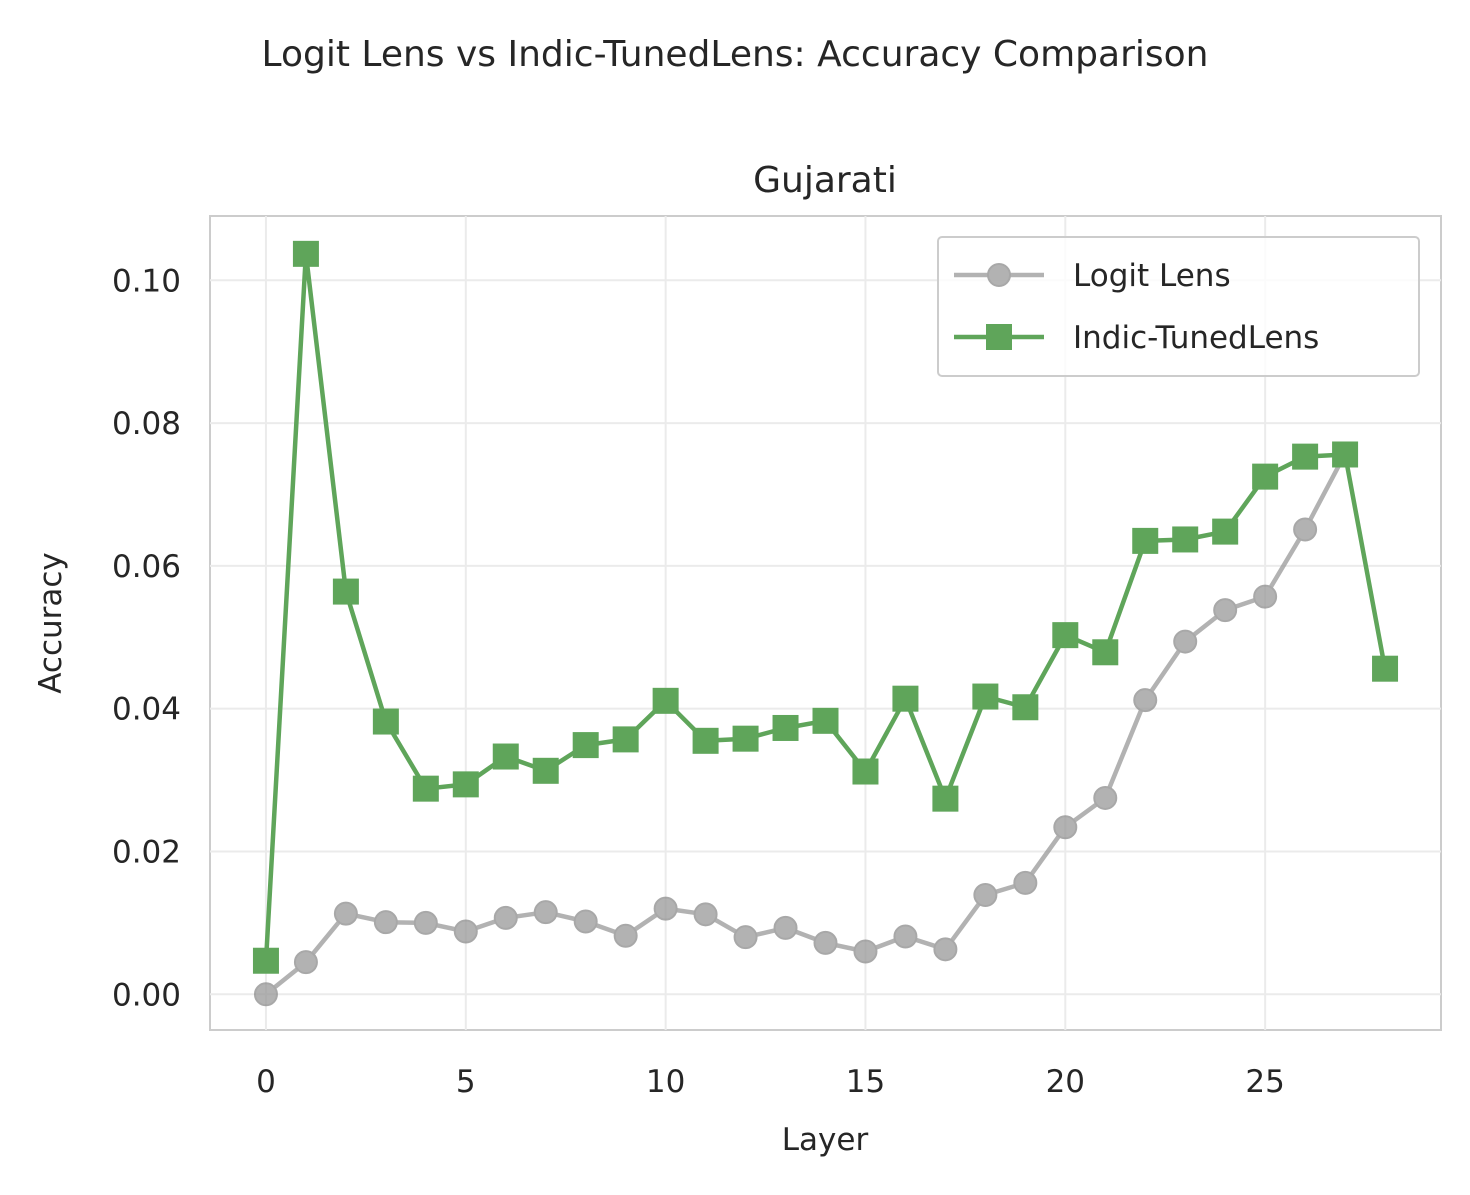 The height and width of the screenshot is (1195, 1470). What do you see at coordinates (770, 1082) in the screenshot?
I see `x-axis-ticks: 0 5 10 15 20 25` at bounding box center [770, 1082].